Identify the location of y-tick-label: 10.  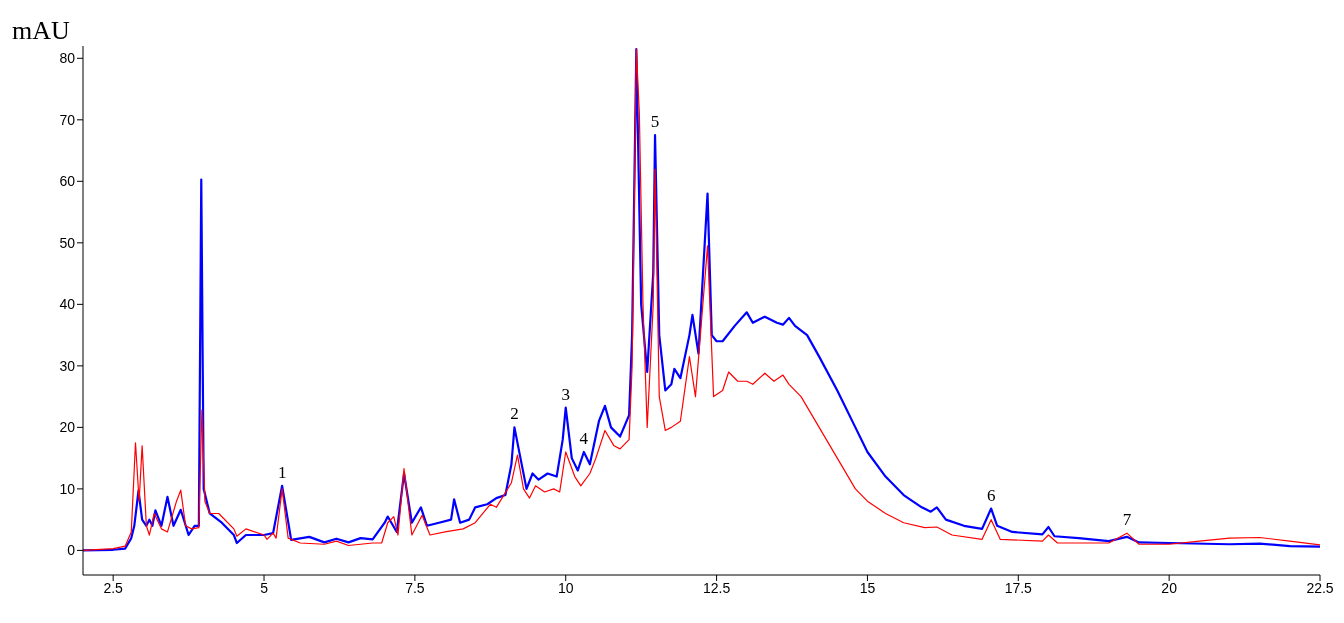
(67, 488).